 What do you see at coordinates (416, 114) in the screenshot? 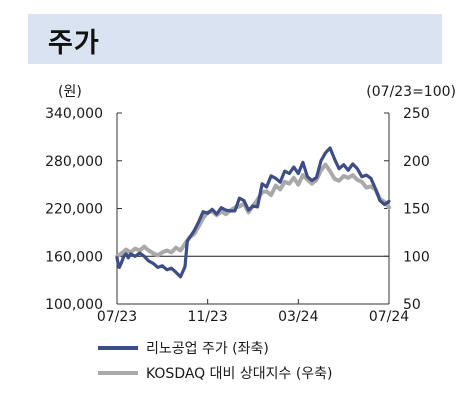
I see `right-tick-label: 250` at bounding box center [416, 114].